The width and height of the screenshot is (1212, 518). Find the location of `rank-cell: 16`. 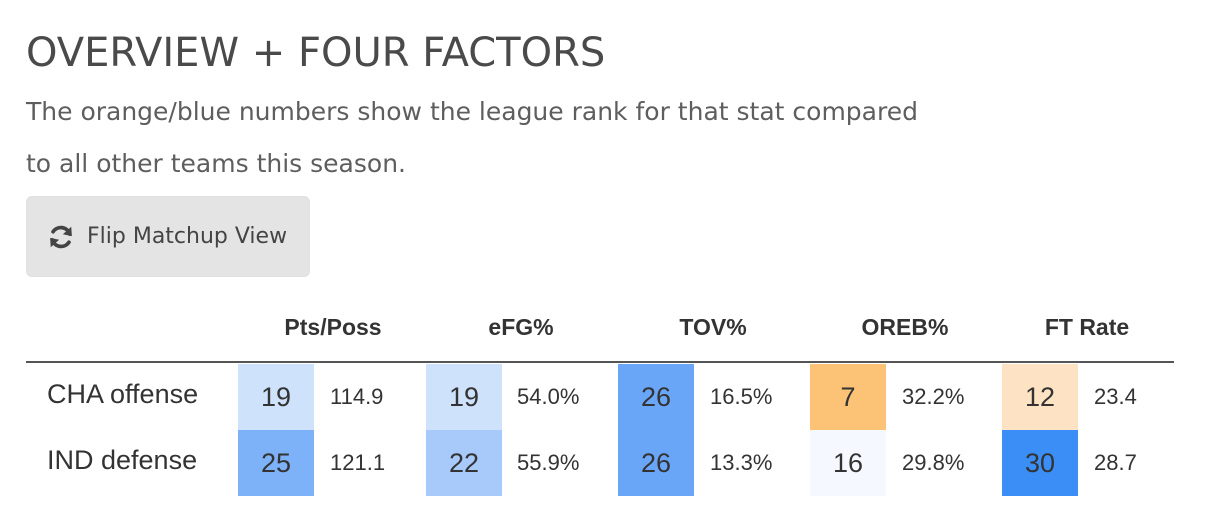

rank-cell: 16 is located at coordinates (848, 463).